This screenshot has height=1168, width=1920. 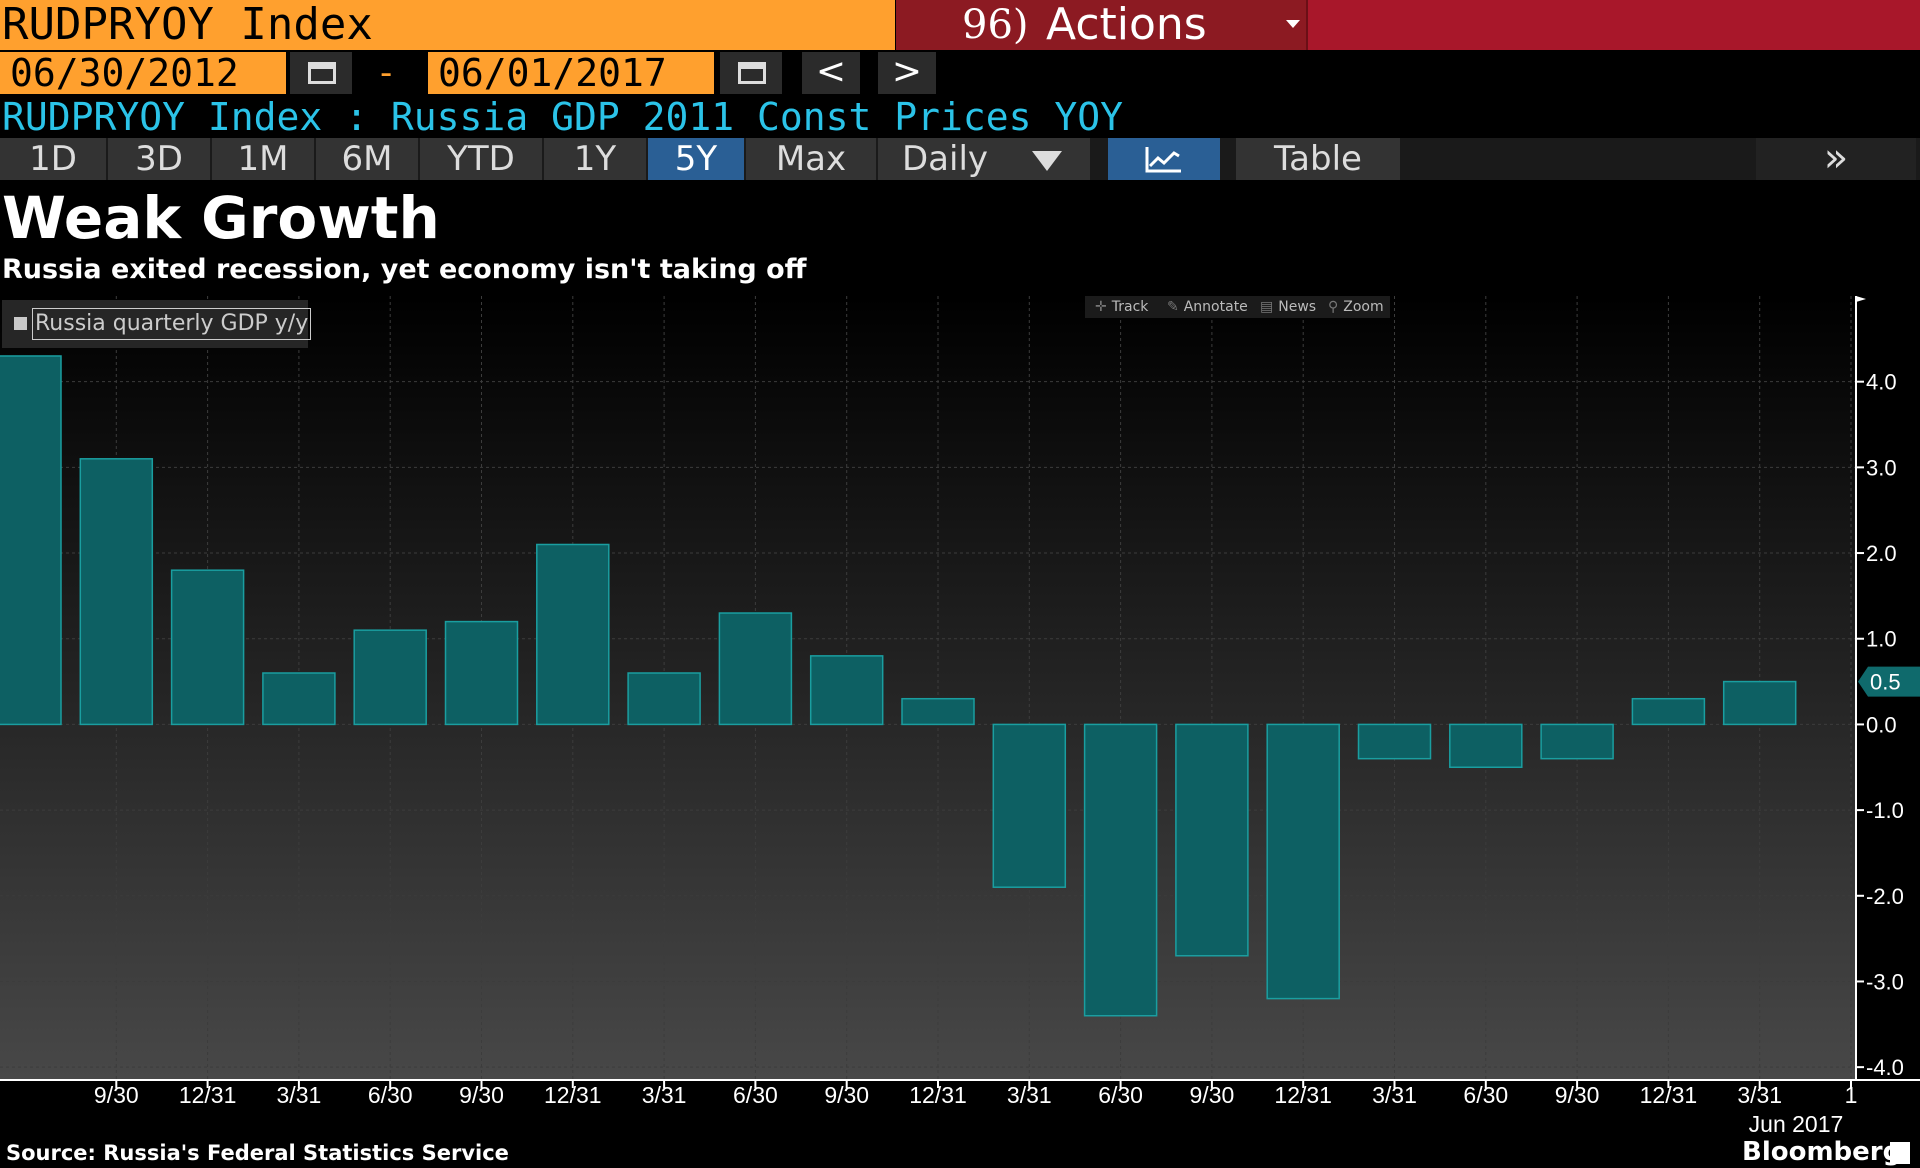 I want to click on actions-label: Actions, so click(x=1126, y=25).